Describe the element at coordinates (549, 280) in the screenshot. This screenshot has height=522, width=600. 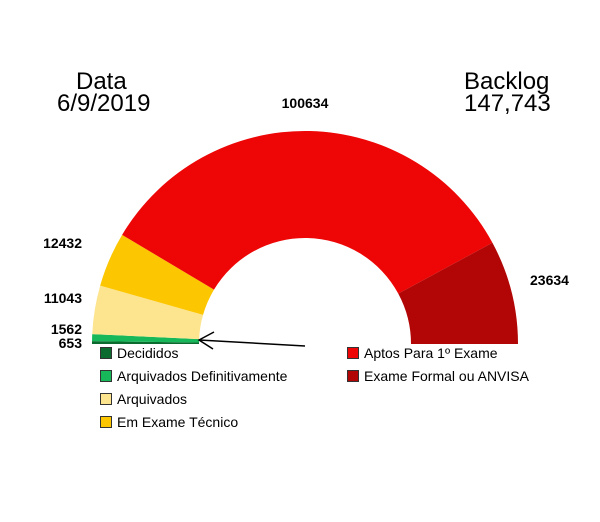
I see `data-label-5: 23634` at that location.